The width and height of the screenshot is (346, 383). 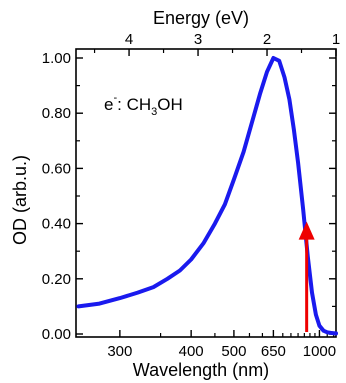 What do you see at coordinates (56, 334) in the screenshot?
I see `y-tick-label: 0.00` at bounding box center [56, 334].